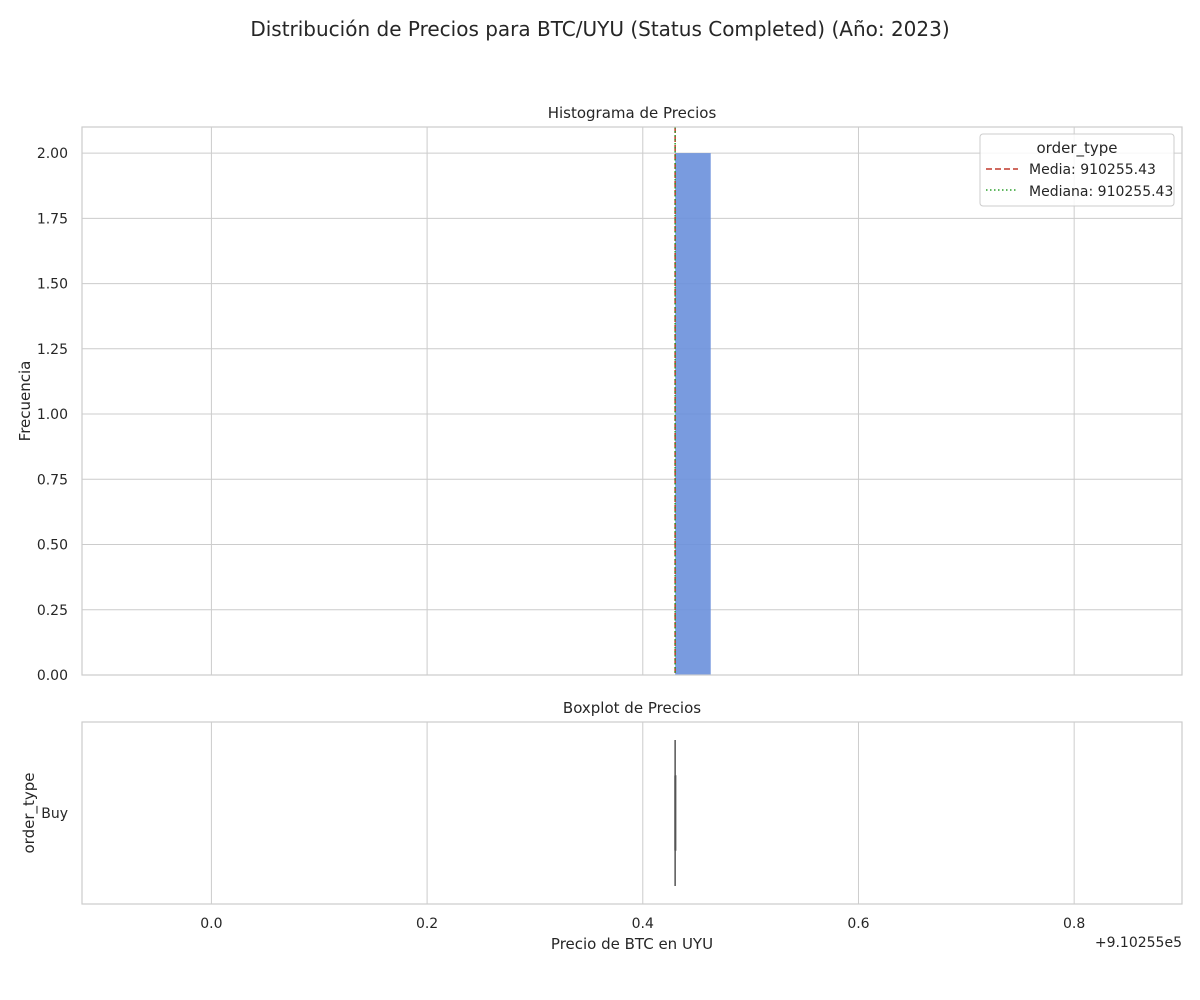 Image resolution: width=1200 pixels, height=1000 pixels. I want to click on boxplot-x-axis-label: Precio de BTC en UYU, so click(632, 944).